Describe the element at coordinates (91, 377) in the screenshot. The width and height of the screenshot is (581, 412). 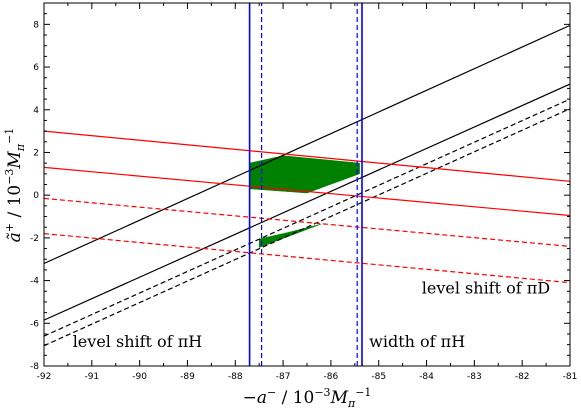
I see `x-tick-label: -91` at that location.